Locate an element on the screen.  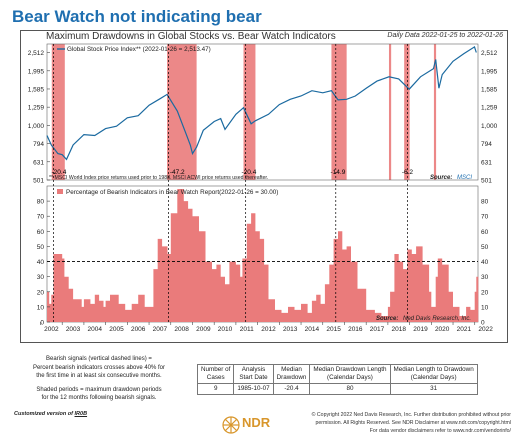
stats-value-cell: 31 is located at coordinates (433, 389).